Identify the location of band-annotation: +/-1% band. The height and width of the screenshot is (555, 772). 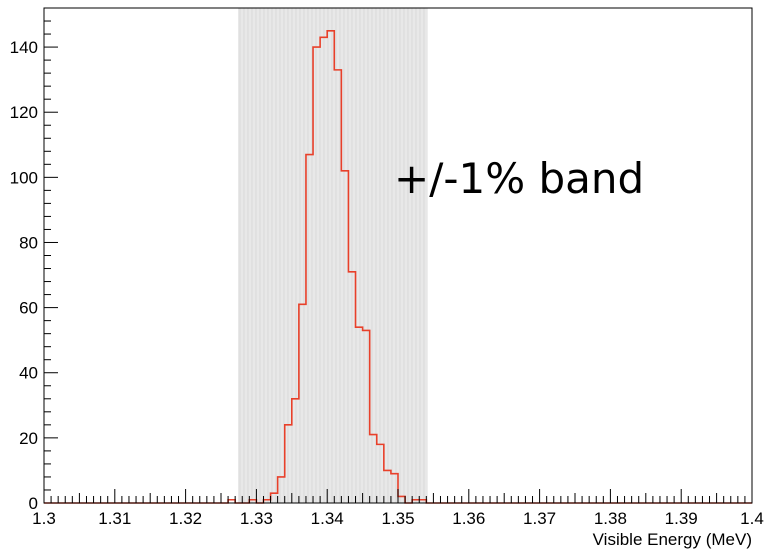
(519, 178).